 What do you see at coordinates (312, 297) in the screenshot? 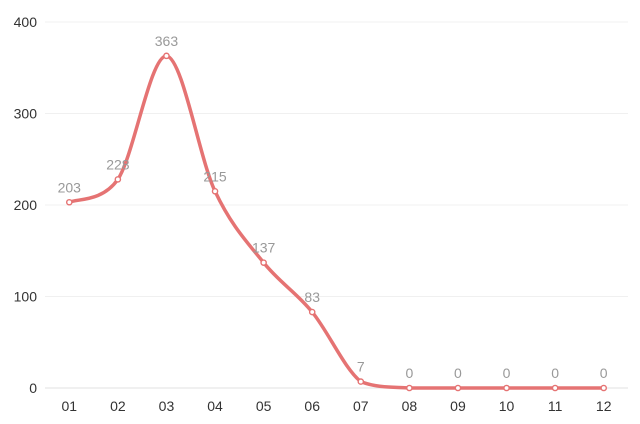
I see `data-label: 83` at bounding box center [312, 297].